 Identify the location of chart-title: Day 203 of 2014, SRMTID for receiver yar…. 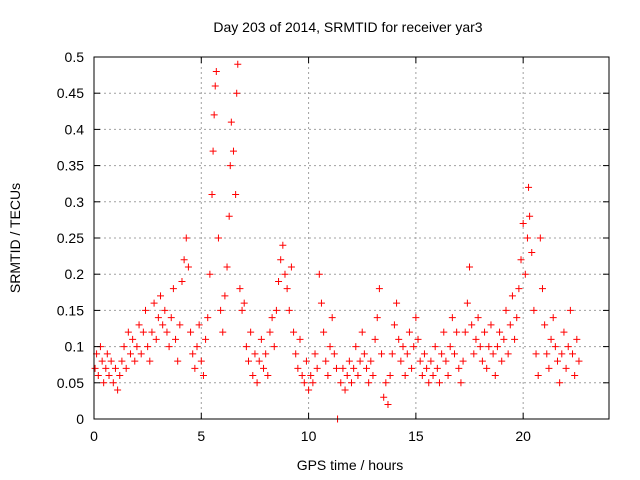
(347, 27).